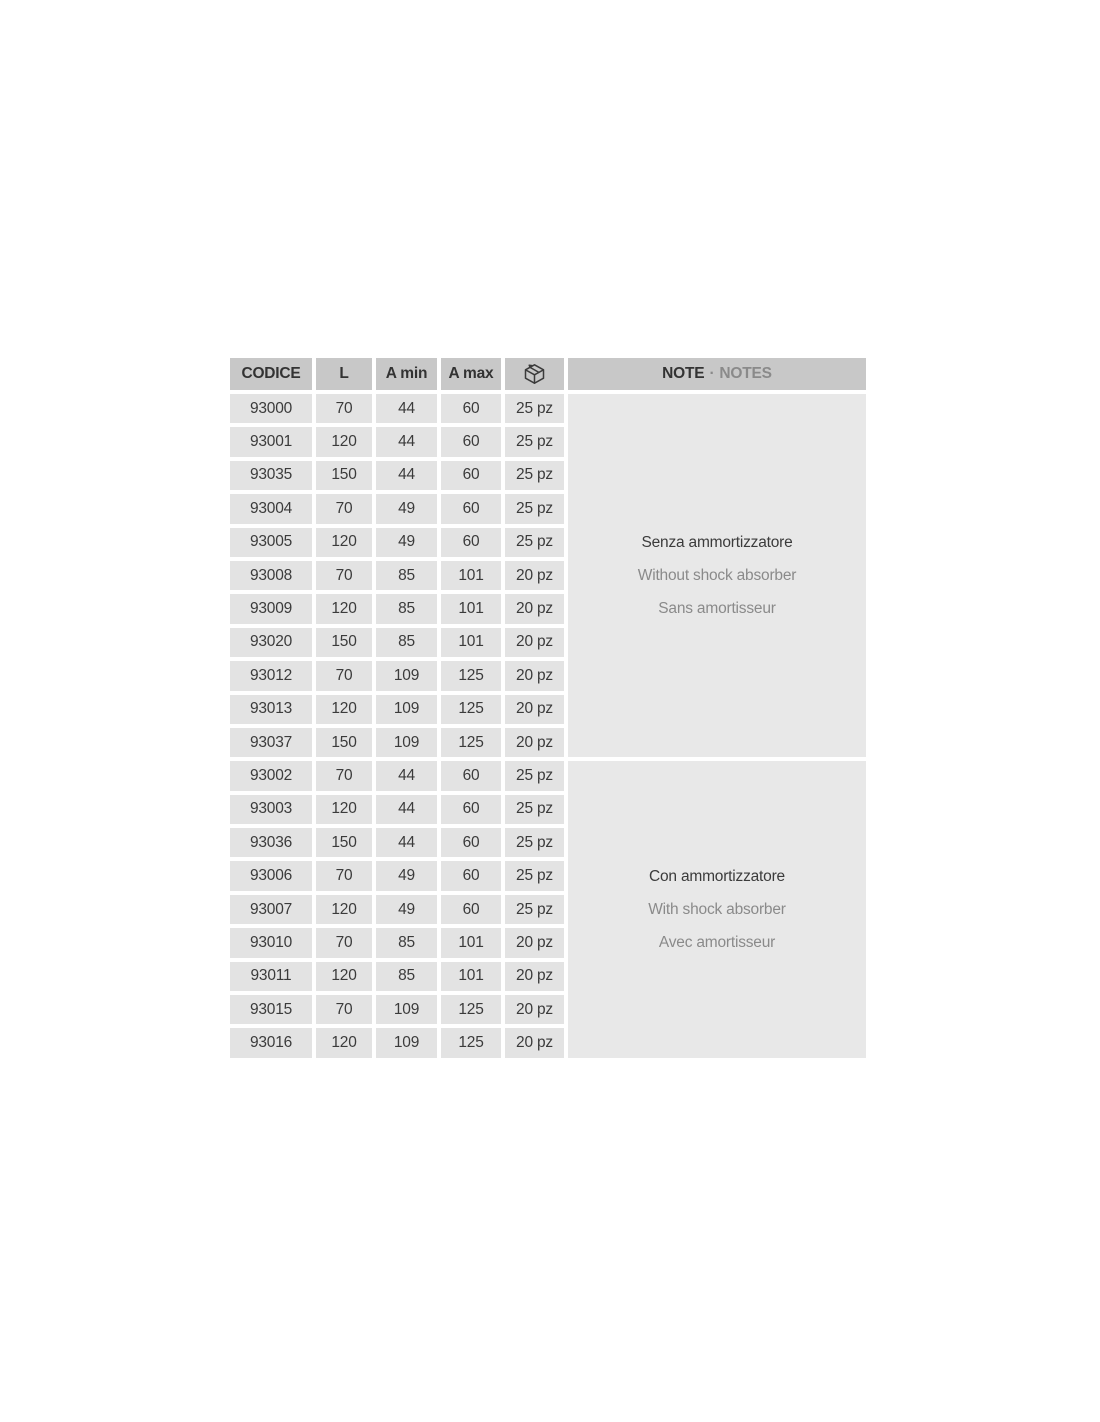 The image size is (1100, 1422). Describe the element at coordinates (271, 943) in the screenshot. I see `cell-codice: 93010` at that location.